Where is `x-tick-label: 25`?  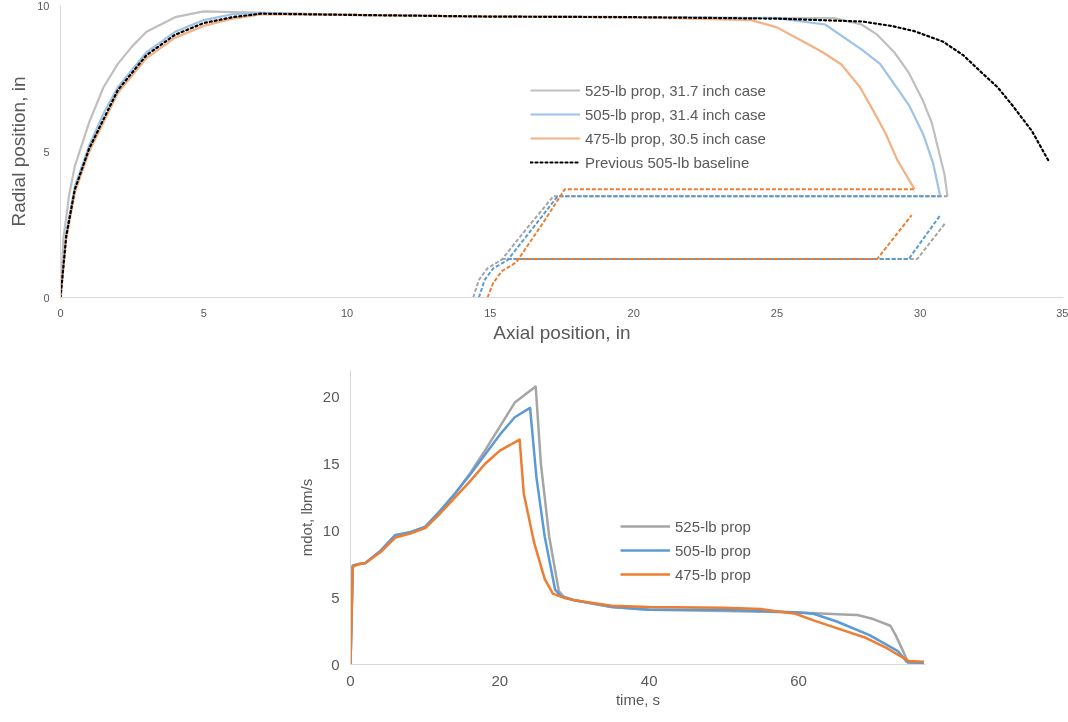
x-tick-label: 25 is located at coordinates (777, 312).